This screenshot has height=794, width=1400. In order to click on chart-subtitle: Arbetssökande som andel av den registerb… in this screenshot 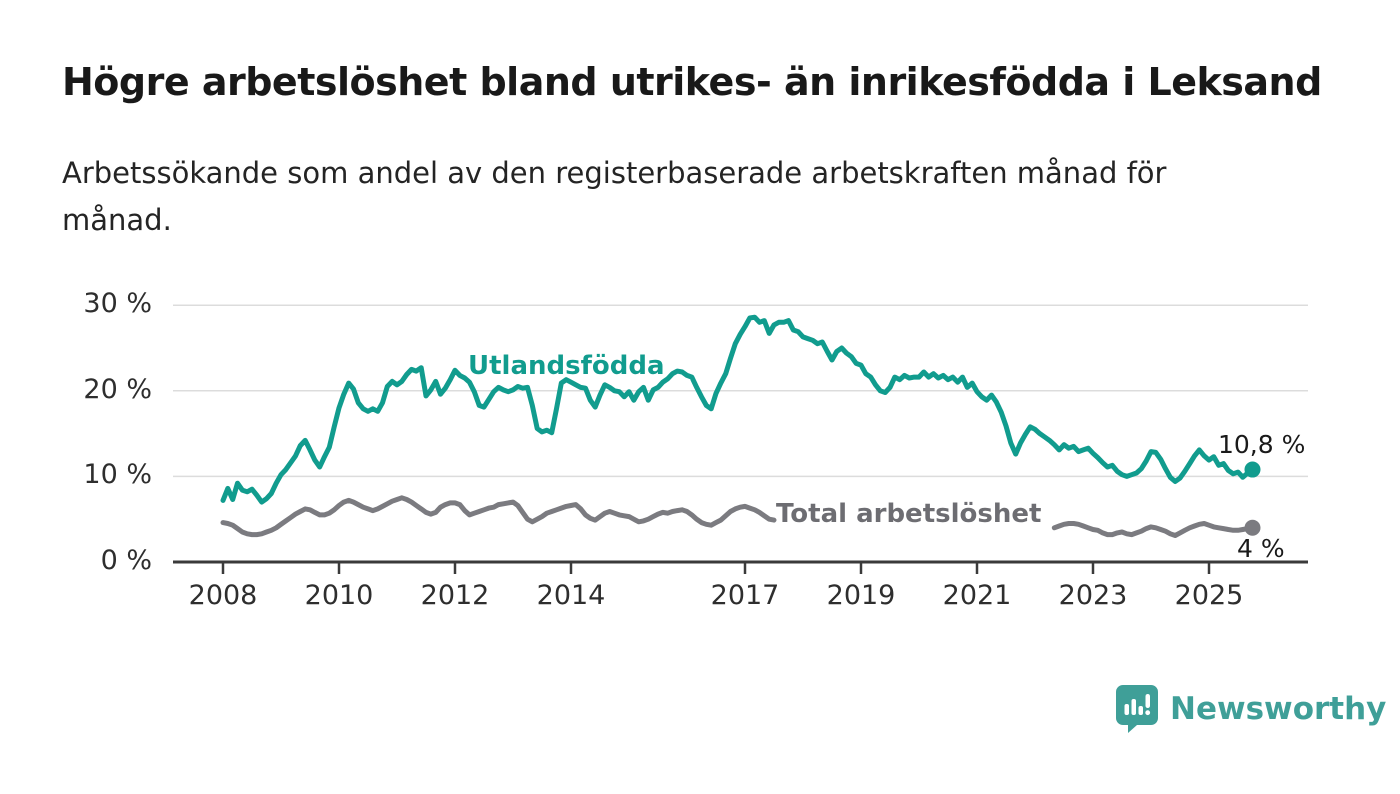, I will do `click(614, 196)`.